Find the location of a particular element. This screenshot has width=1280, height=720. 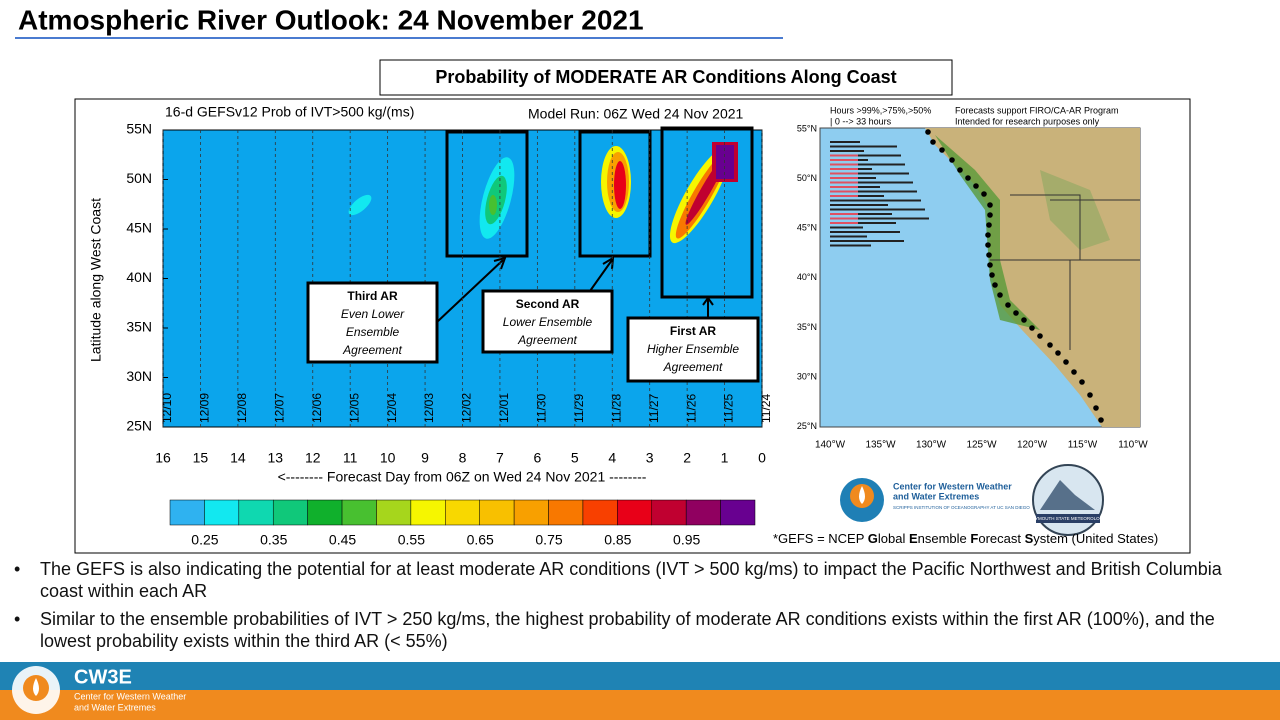

date-label: 12/04 is located at coordinates (392, 408).